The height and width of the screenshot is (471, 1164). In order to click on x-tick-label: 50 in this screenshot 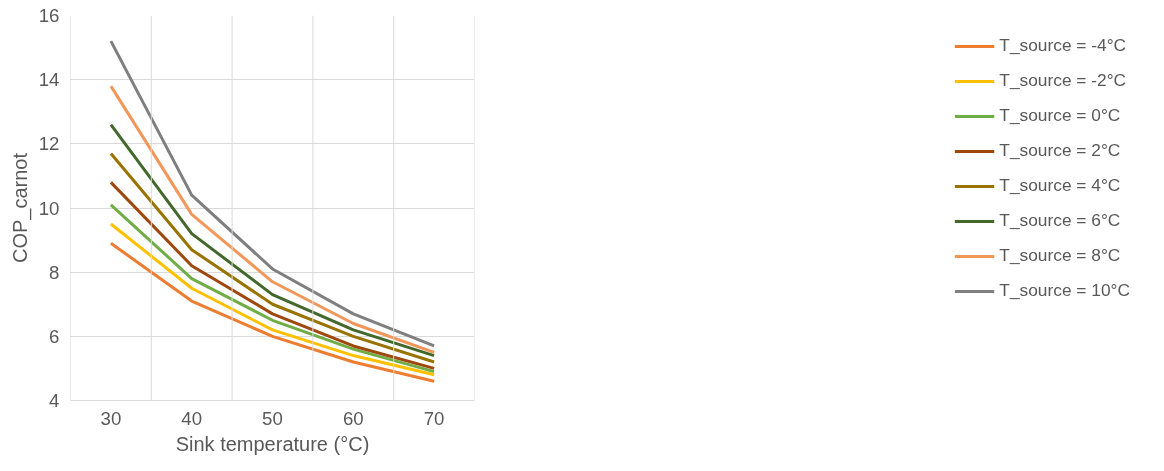, I will do `click(272, 418)`.